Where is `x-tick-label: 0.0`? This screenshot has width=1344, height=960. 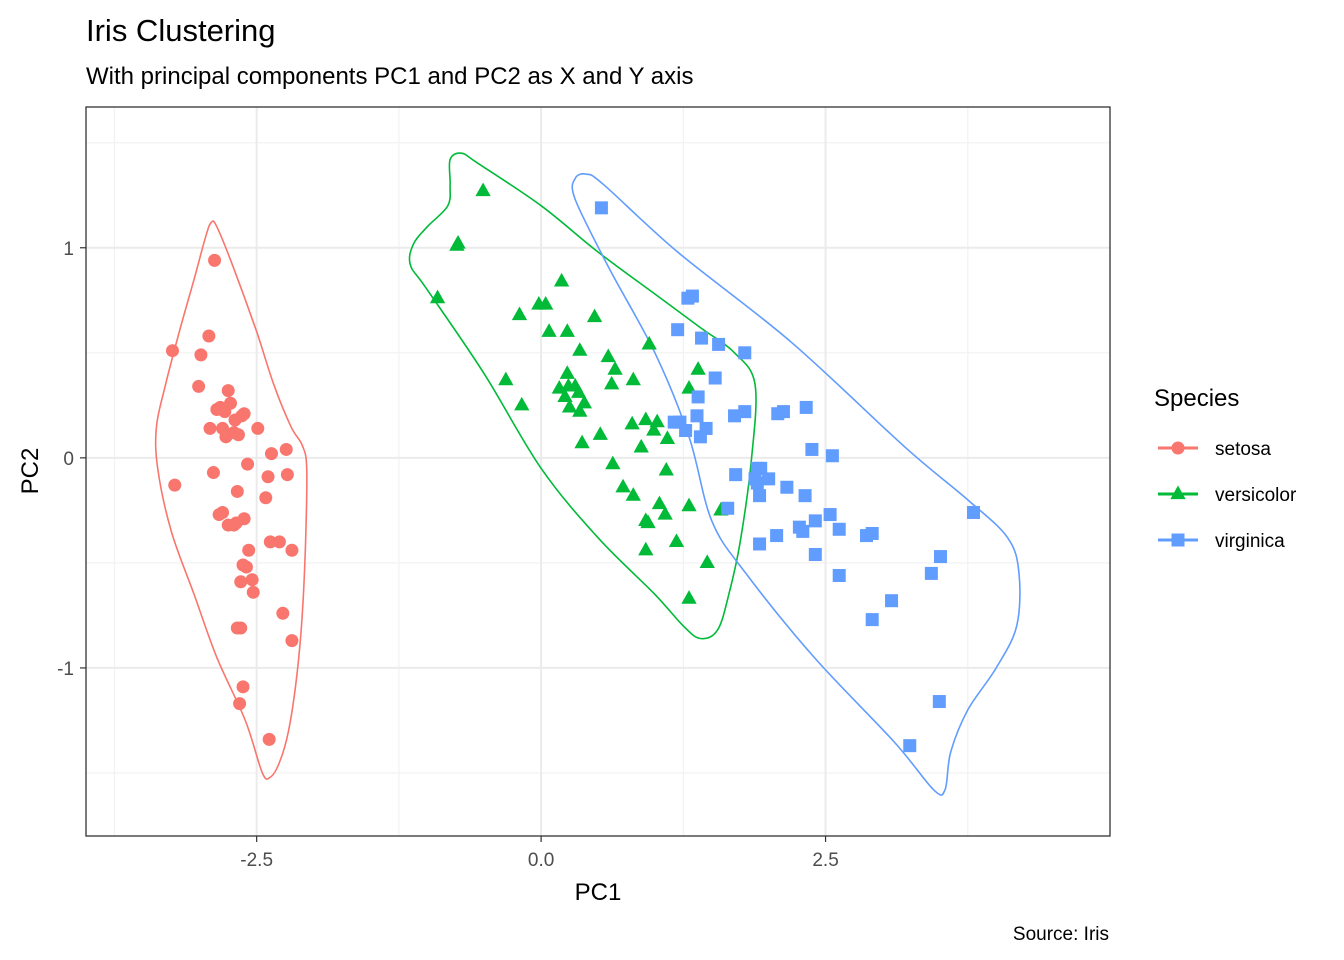 x-tick-label: 0.0 is located at coordinates (541, 860).